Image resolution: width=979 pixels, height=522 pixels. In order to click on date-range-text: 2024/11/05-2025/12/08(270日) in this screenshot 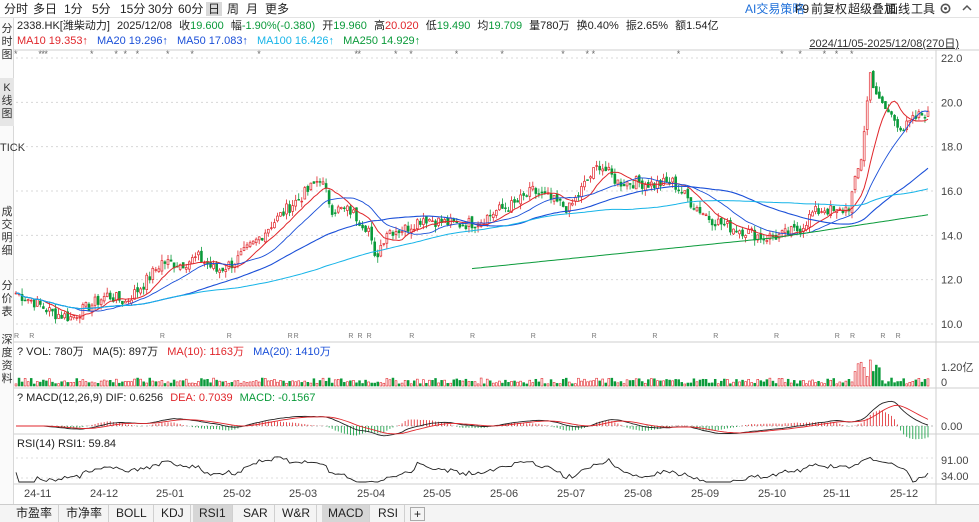, I will do `click(884, 44)`.